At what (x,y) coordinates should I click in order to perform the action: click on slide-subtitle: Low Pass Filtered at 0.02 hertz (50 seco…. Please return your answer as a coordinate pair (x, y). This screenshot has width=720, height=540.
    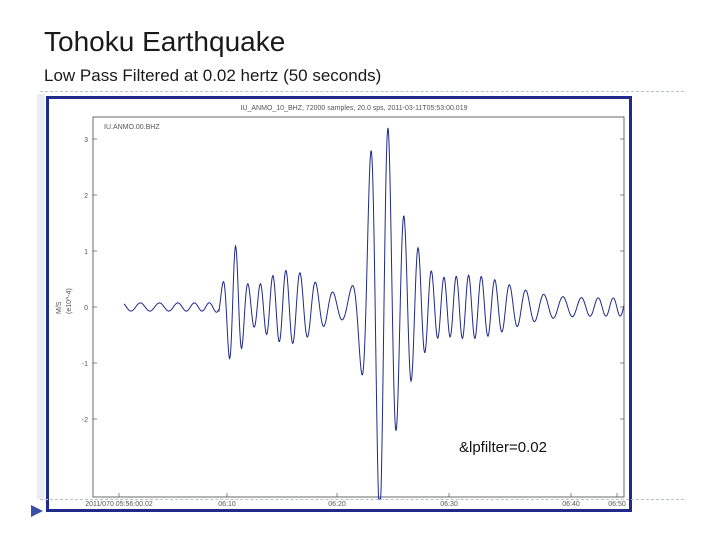
    Looking at the image, I should click on (213, 75).